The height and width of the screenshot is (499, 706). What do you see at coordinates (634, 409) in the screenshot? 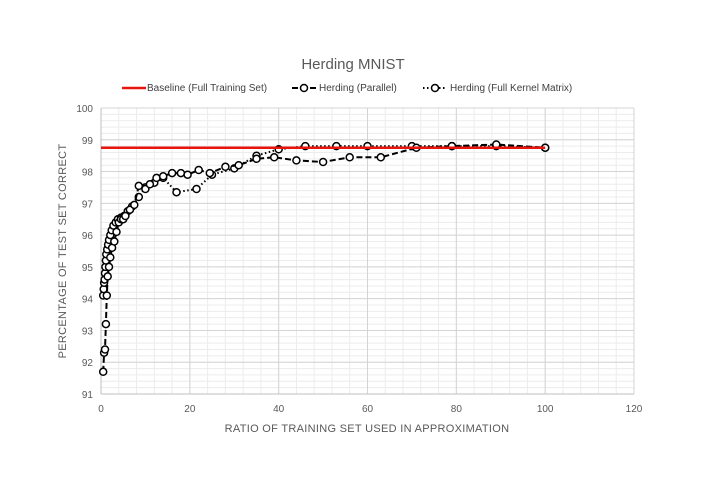
I see `x-tick-label: 120` at bounding box center [634, 409].